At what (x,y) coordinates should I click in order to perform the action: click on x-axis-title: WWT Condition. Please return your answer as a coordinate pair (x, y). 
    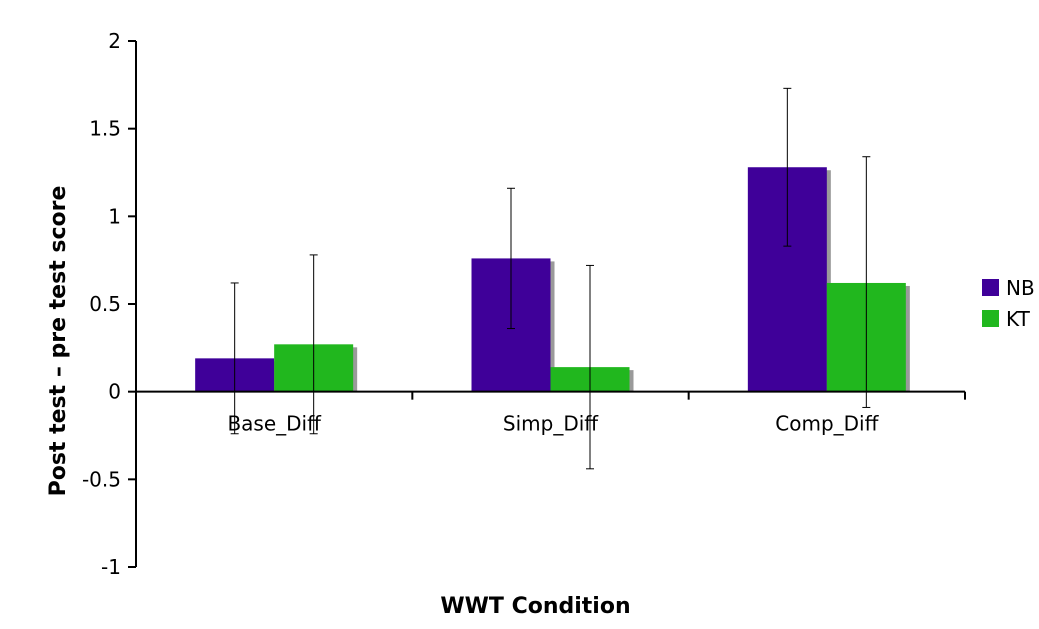
    Looking at the image, I should click on (535, 606).